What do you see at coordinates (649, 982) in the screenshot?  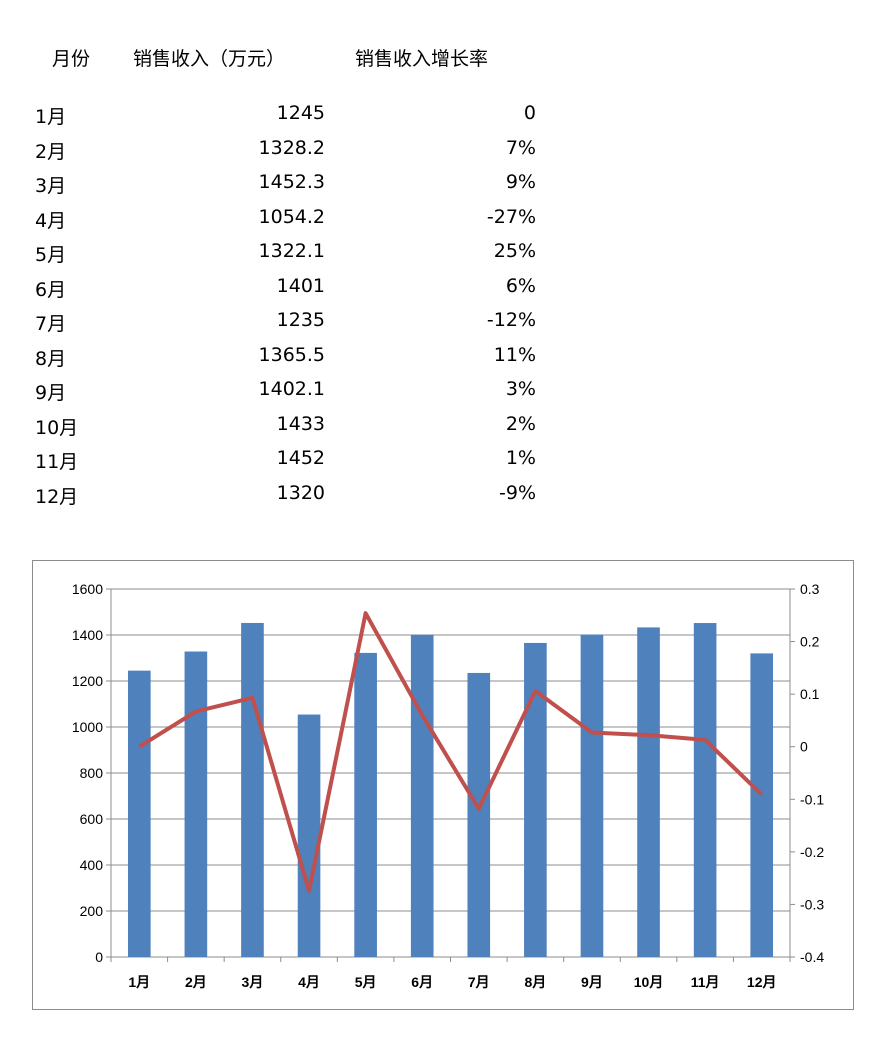 I see `x-tick-label: 10月` at bounding box center [649, 982].